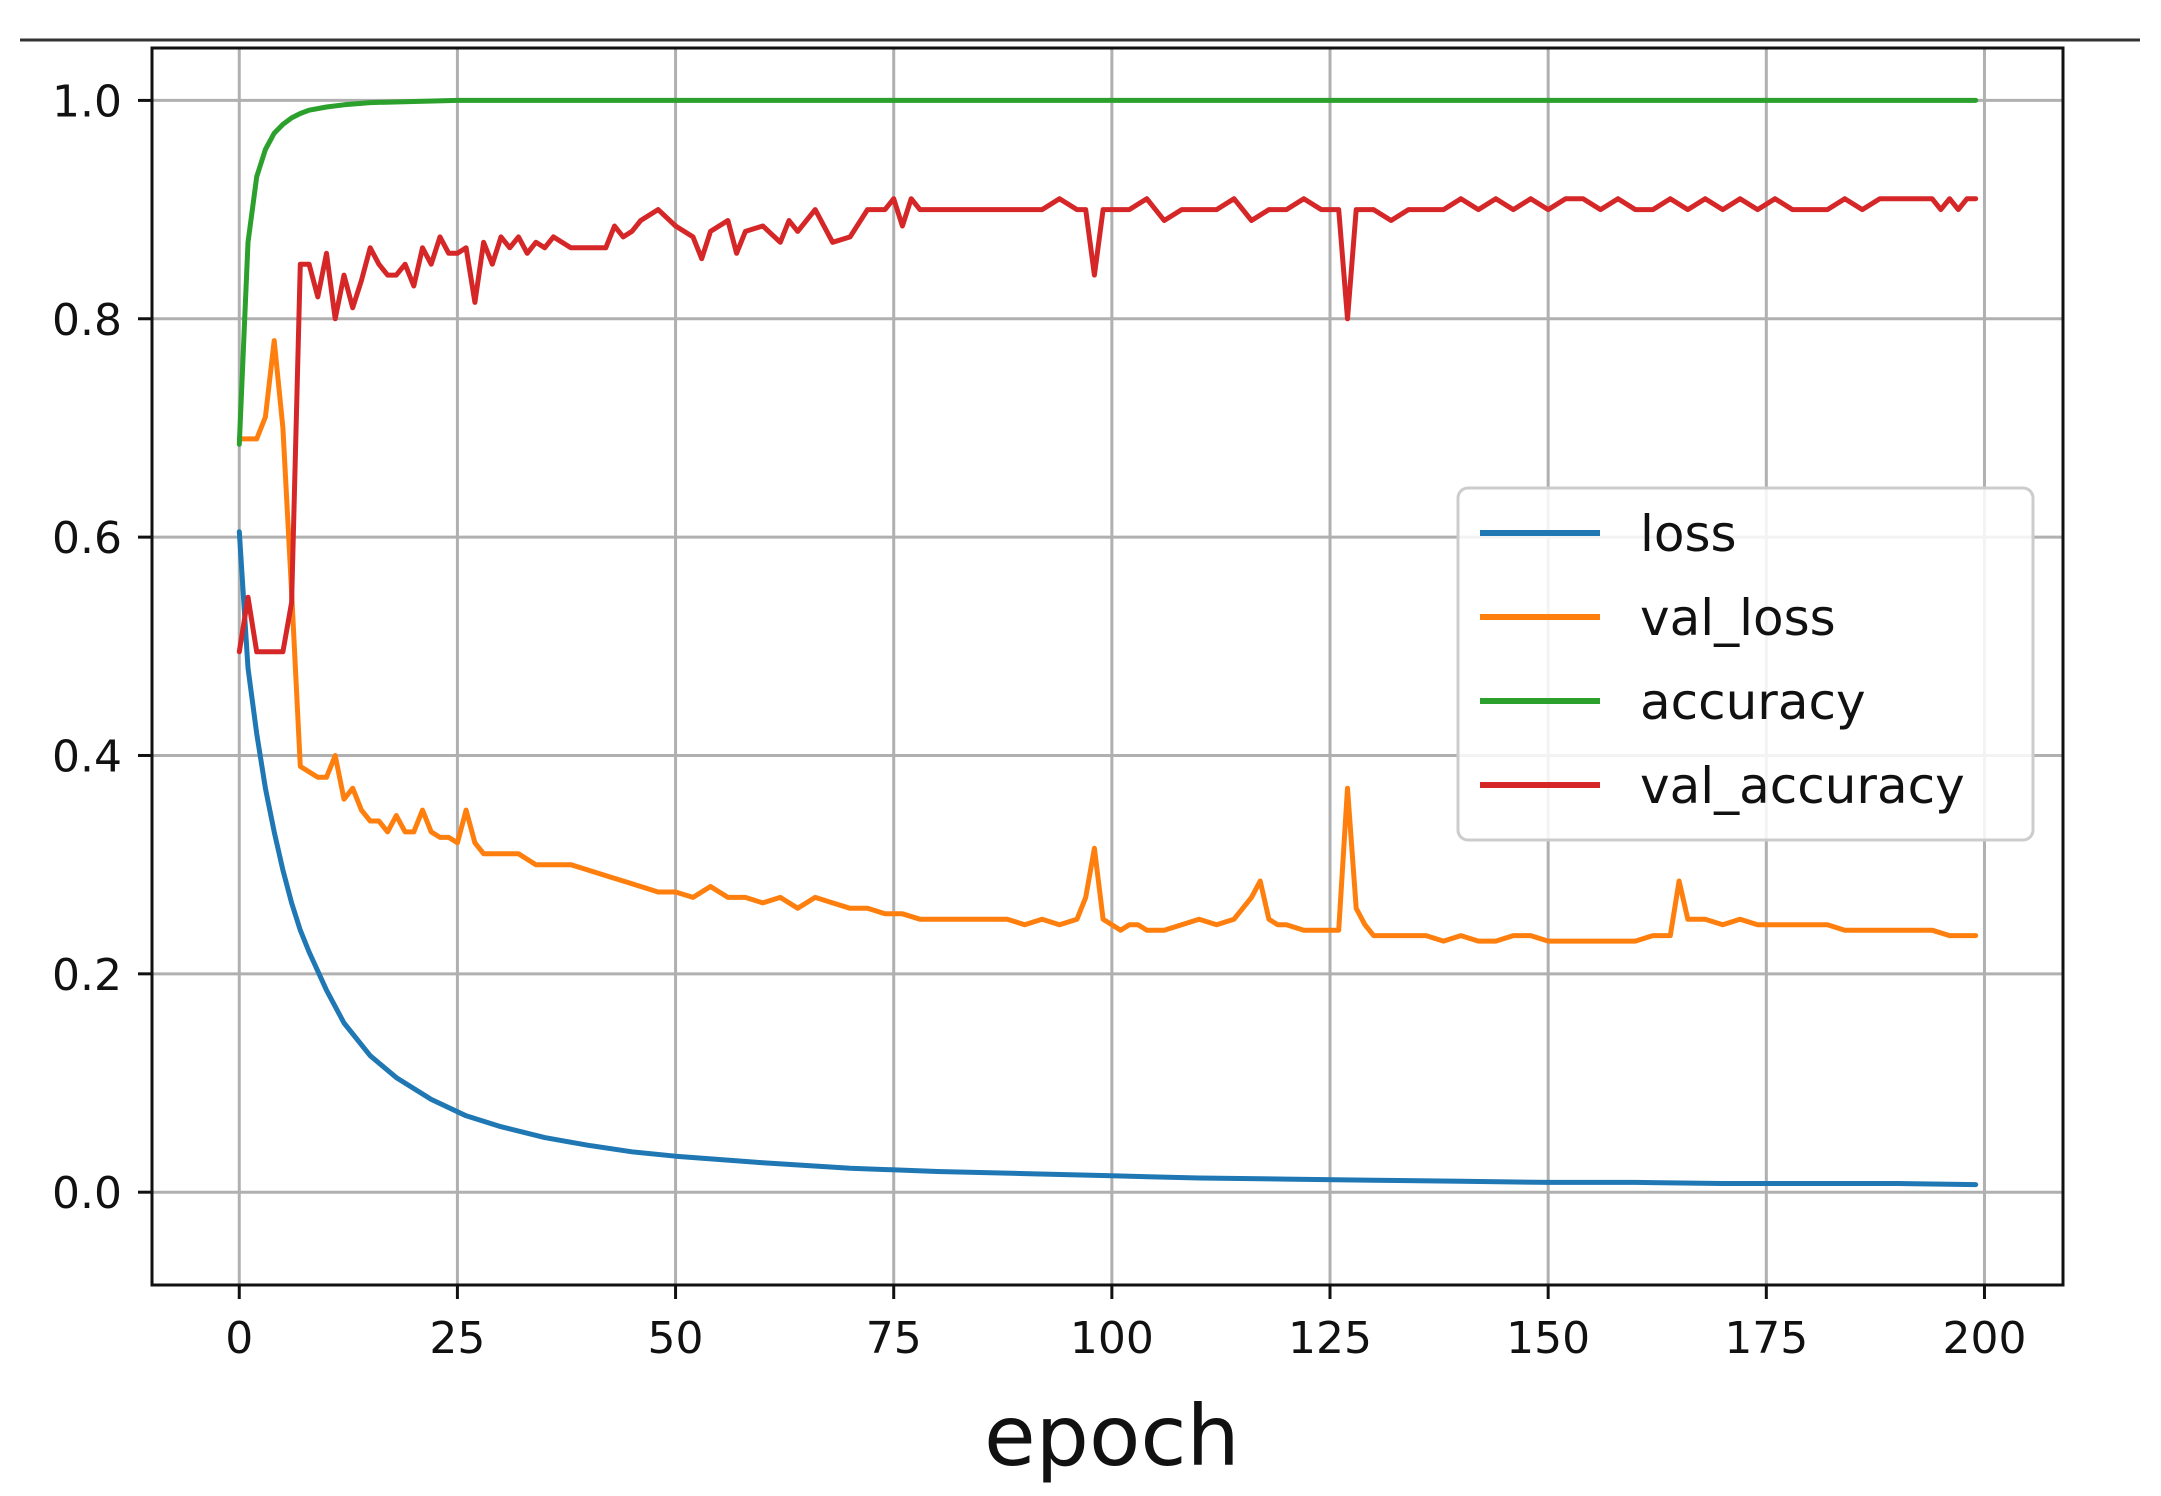 The width and height of the screenshot is (2161, 1496). I want to click on legend-label-val-loss: val_loss, so click(1738, 618).